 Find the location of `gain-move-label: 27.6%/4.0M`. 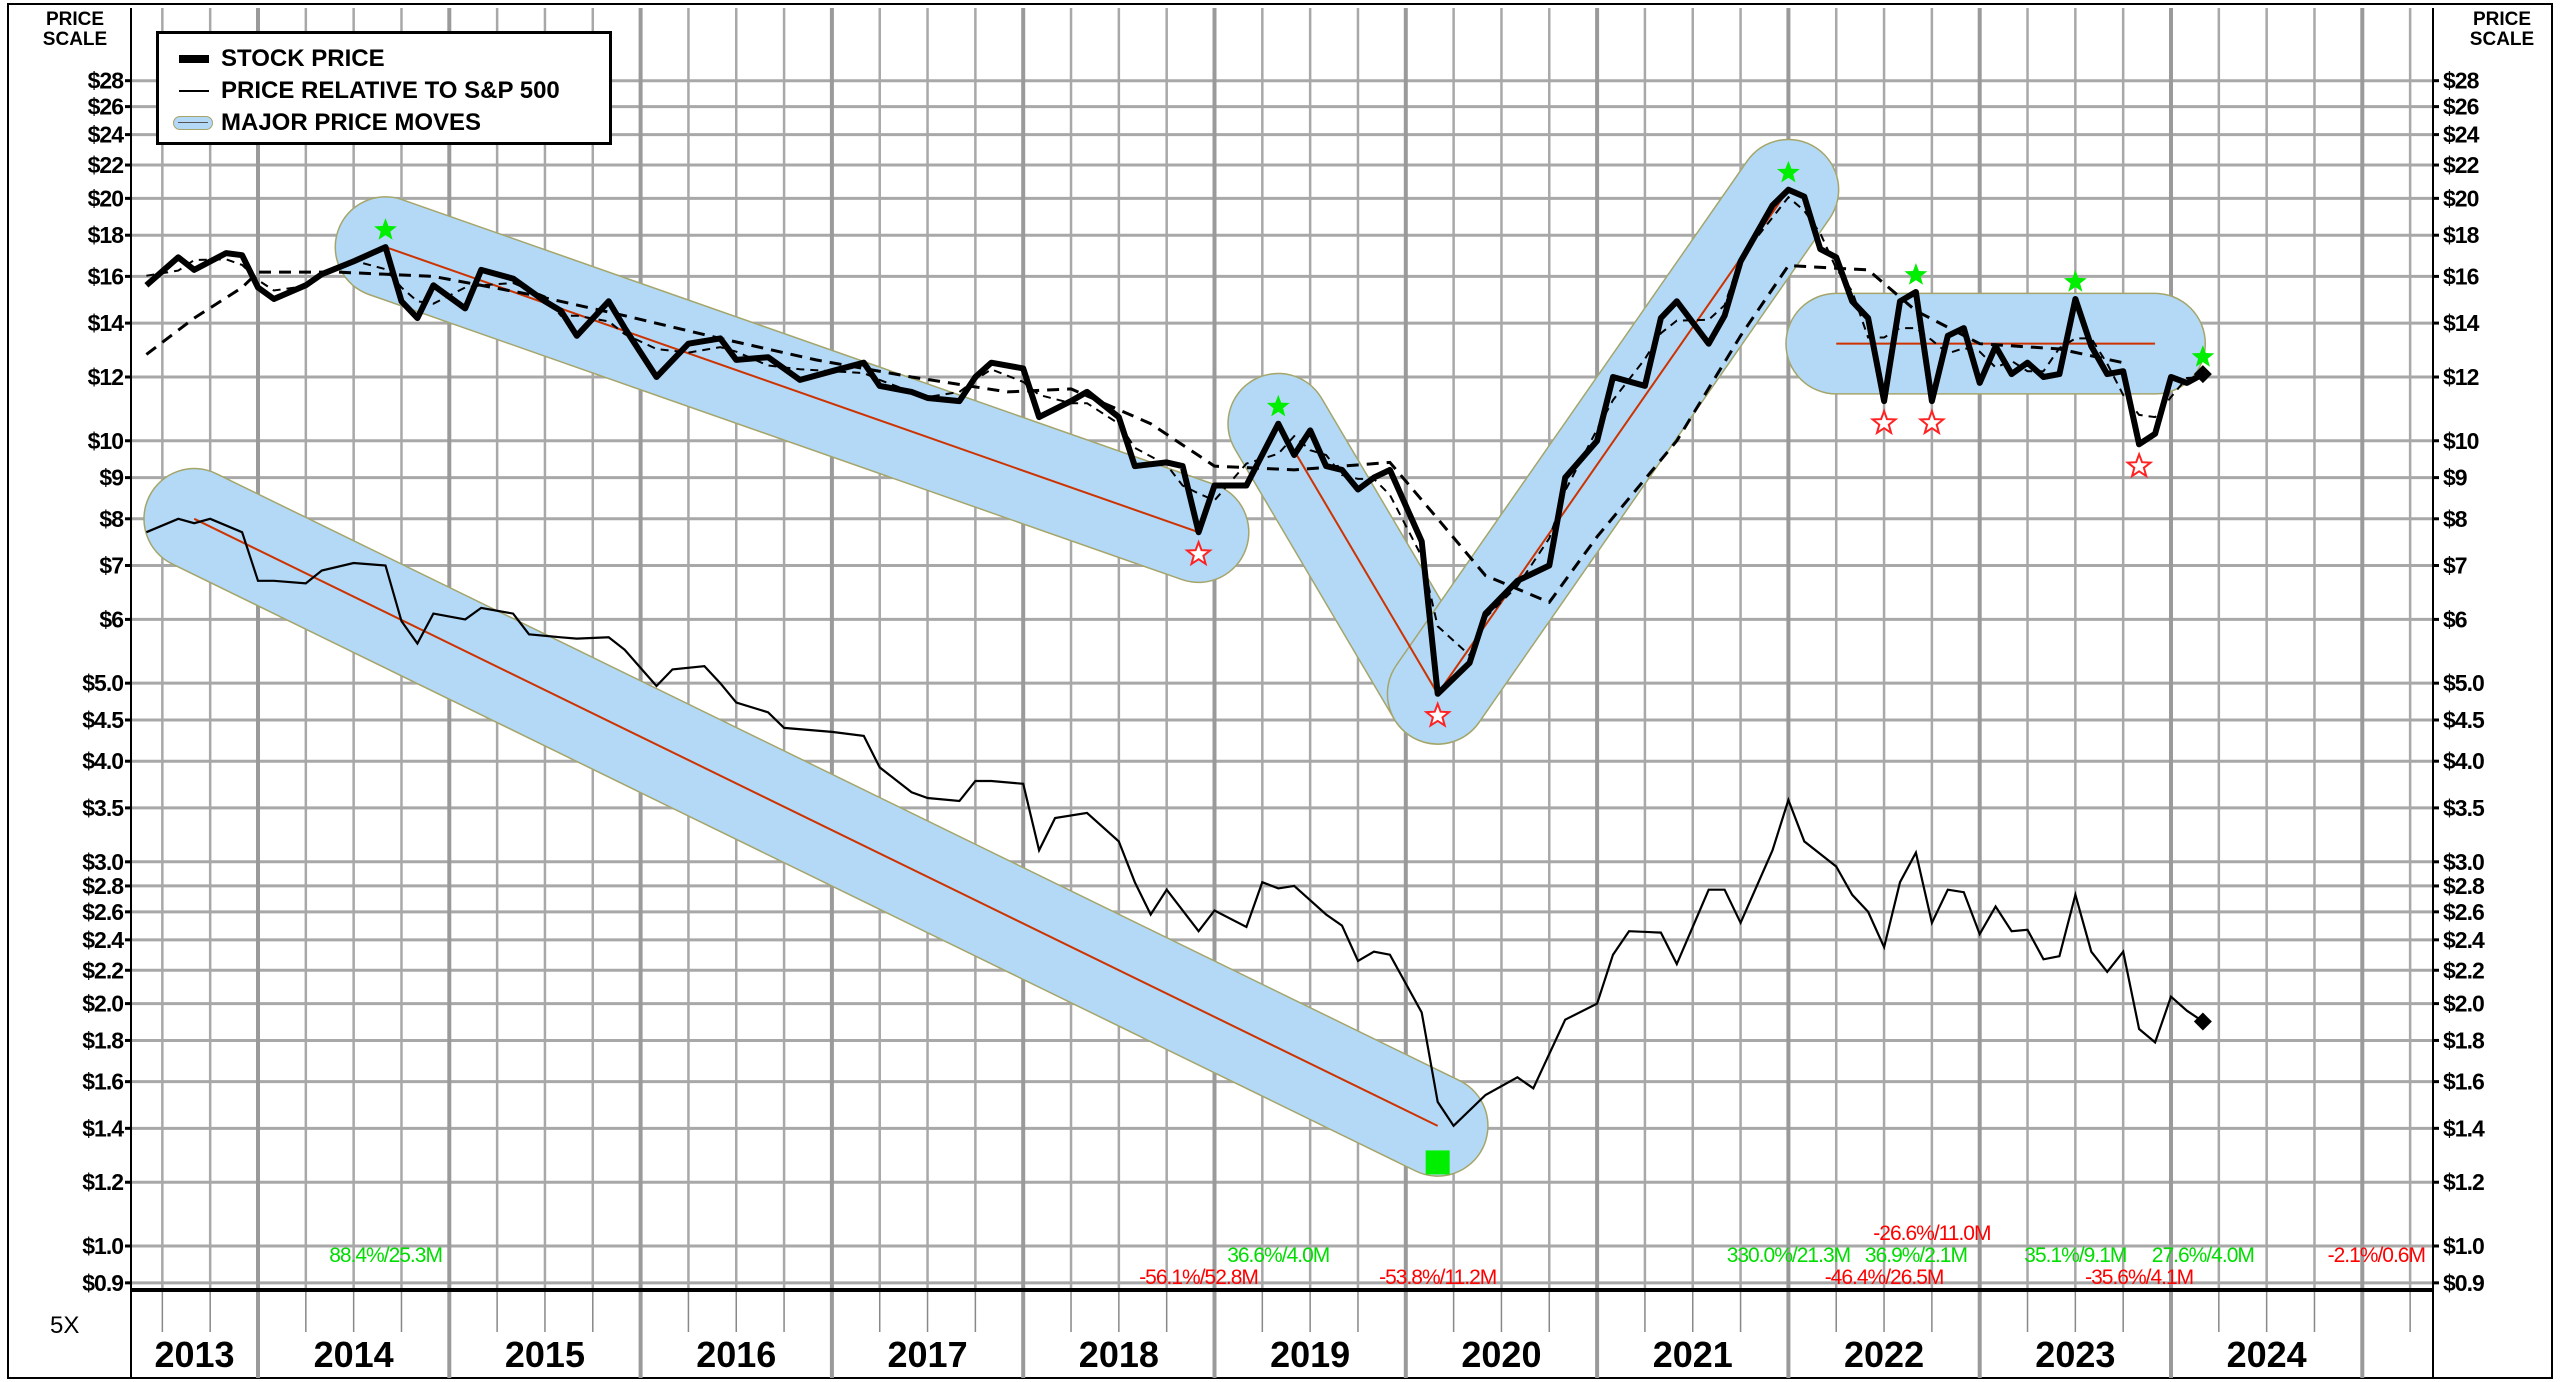

gain-move-label: 27.6%/4.0M is located at coordinates (2203, 1255).